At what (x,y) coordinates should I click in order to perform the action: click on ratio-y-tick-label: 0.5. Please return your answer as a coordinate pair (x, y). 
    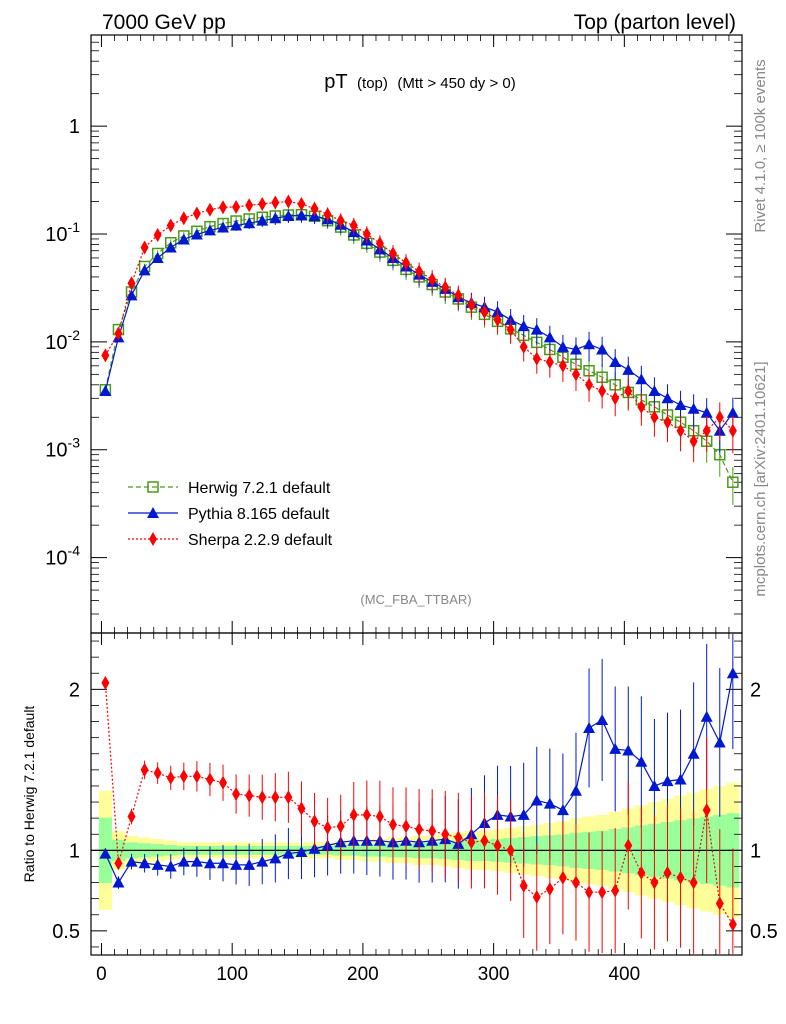
    Looking at the image, I should click on (66, 932).